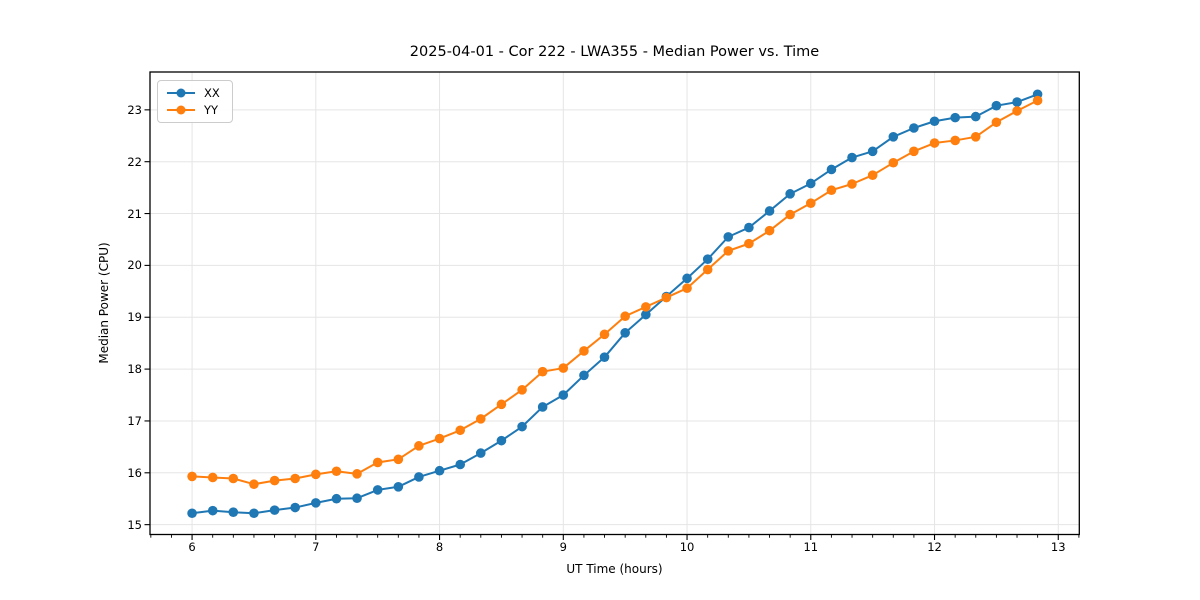  Describe the element at coordinates (614, 569) in the screenshot. I see `x-axis-label: UT Time (hours)` at that location.